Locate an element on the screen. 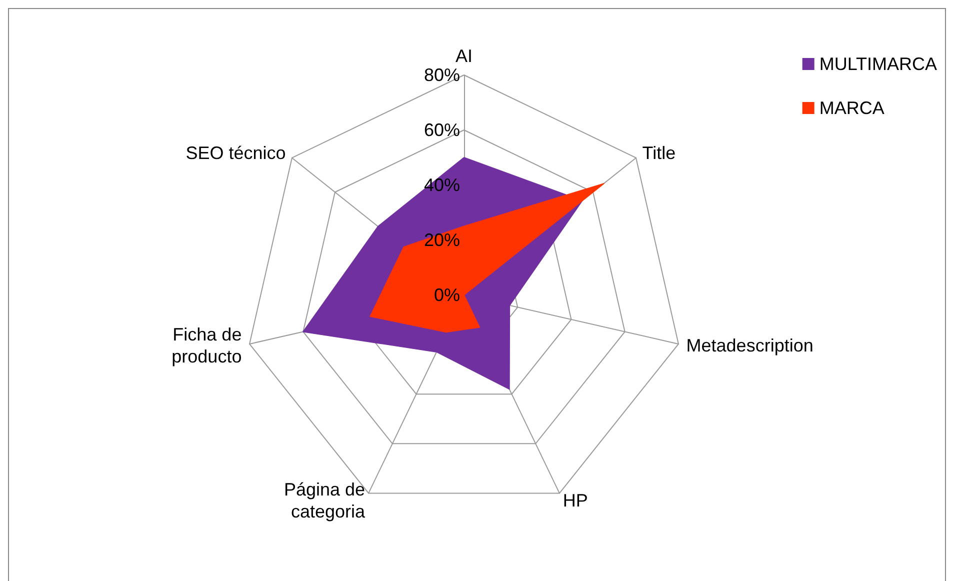 This screenshot has height=581, width=957. spoke-label: Ficha de producto is located at coordinates (207, 345).